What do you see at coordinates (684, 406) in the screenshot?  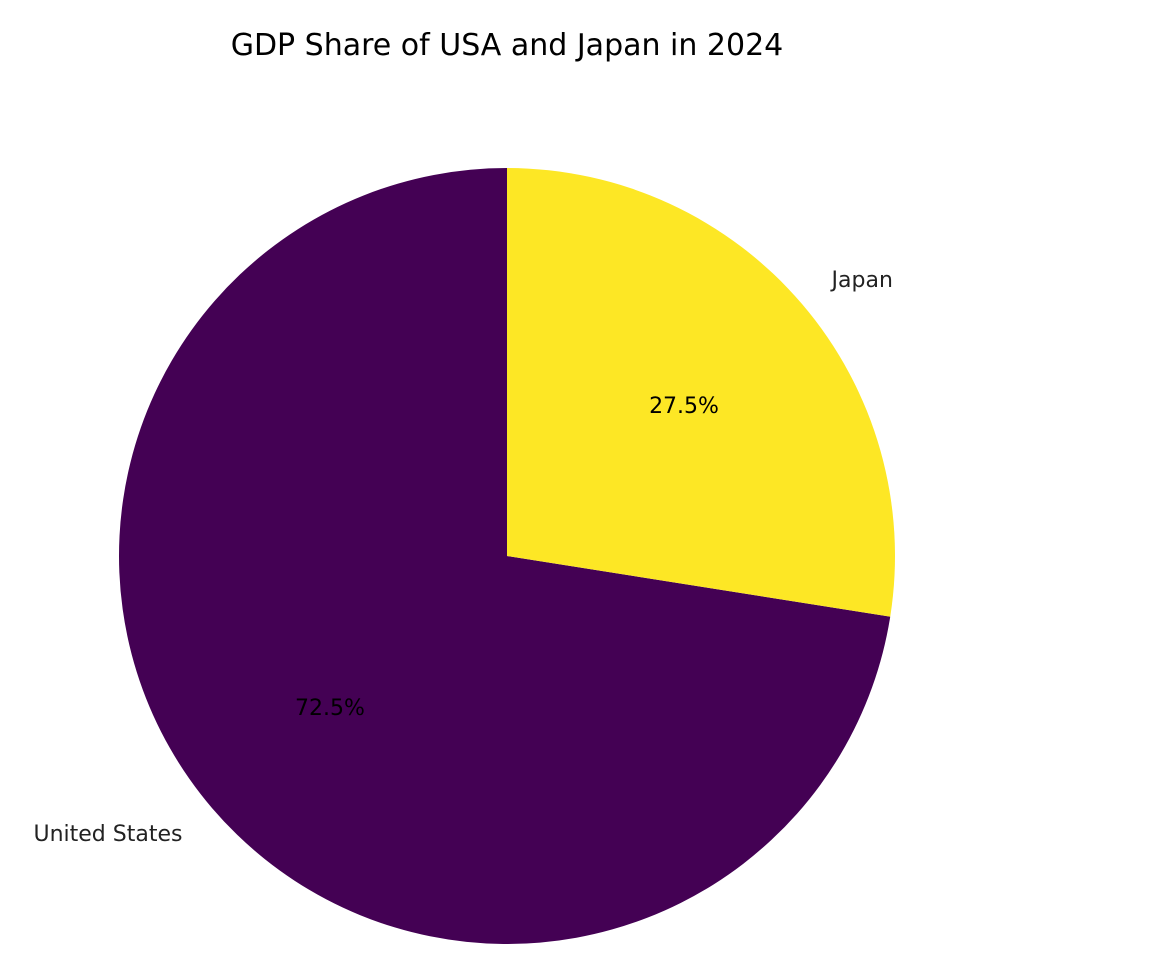 I see `slice-percent-label: 27.5%` at bounding box center [684, 406].